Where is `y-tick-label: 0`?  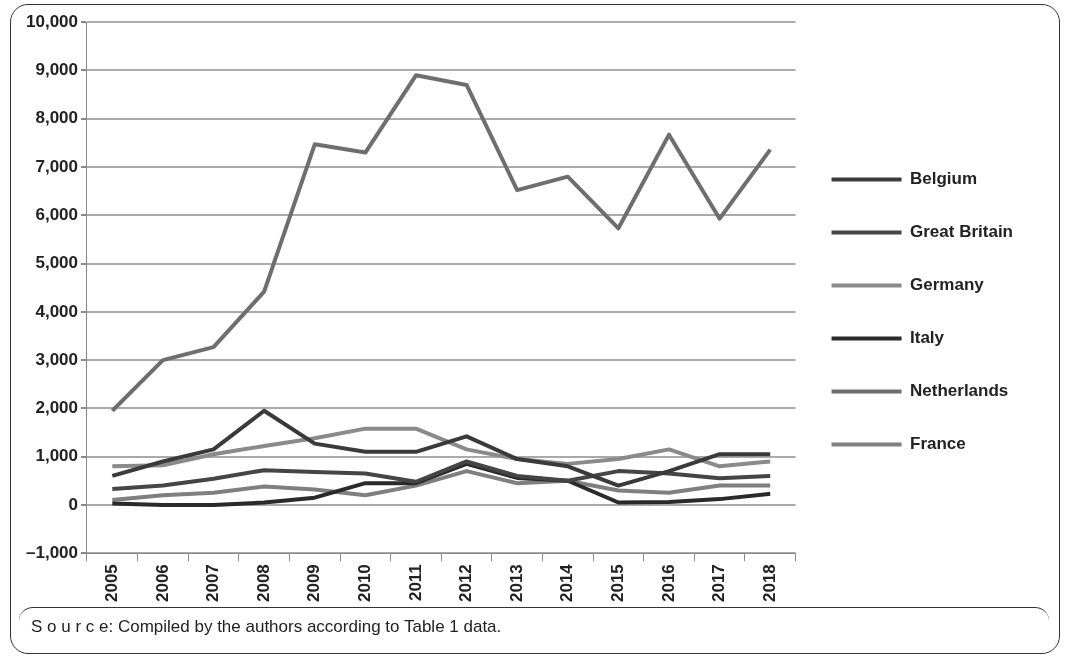
y-tick-label: 0 is located at coordinates (73, 504).